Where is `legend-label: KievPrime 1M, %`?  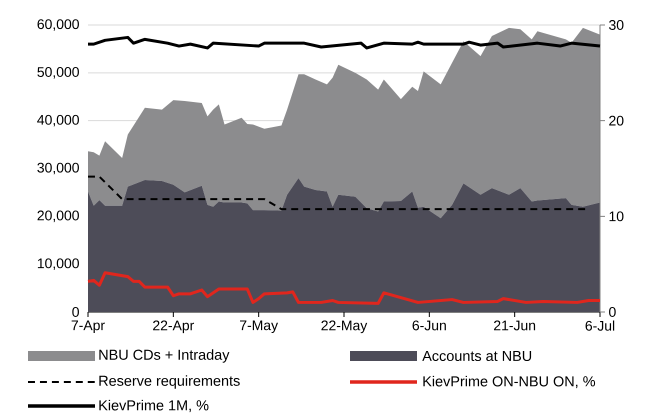
legend-label: KievPrime 1M, % is located at coordinates (153, 406).